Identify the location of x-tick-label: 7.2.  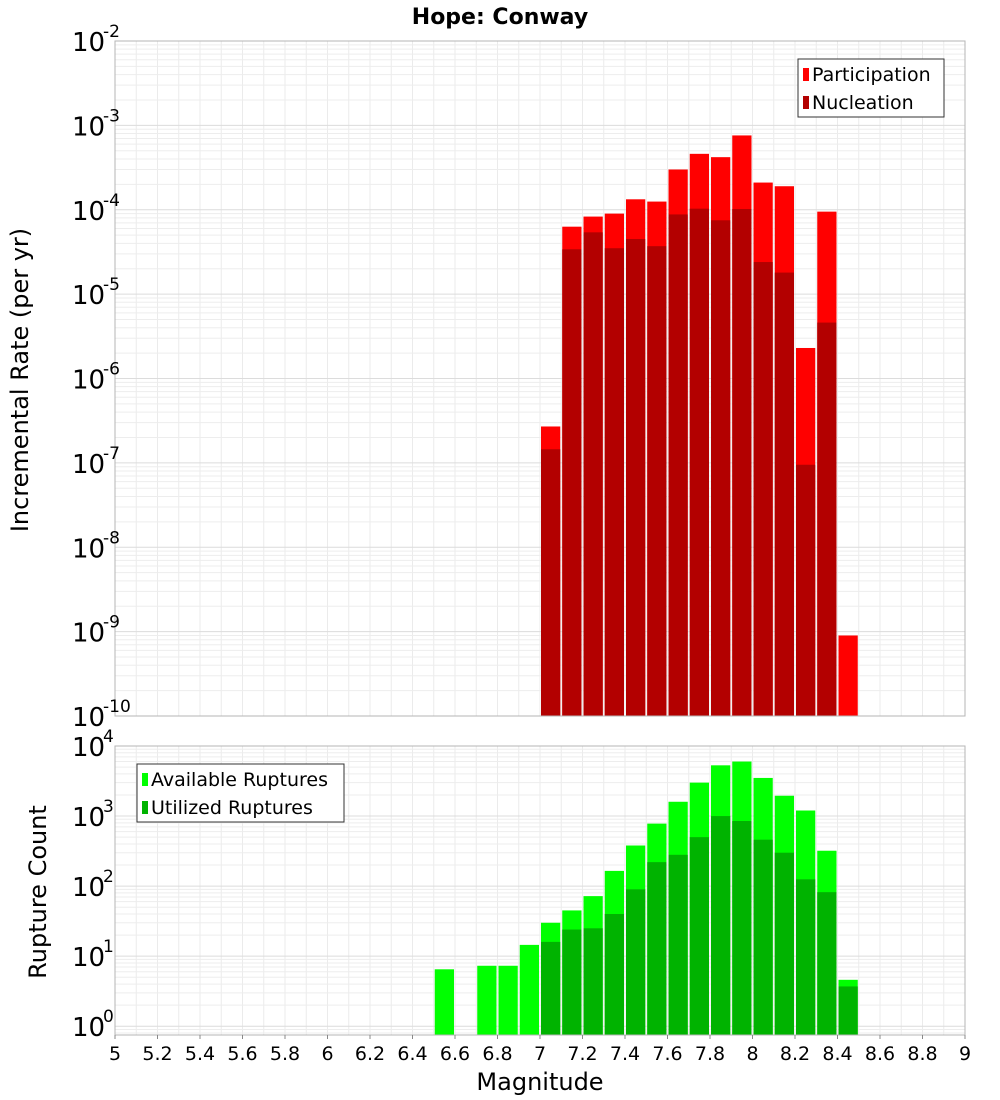
(582, 1054).